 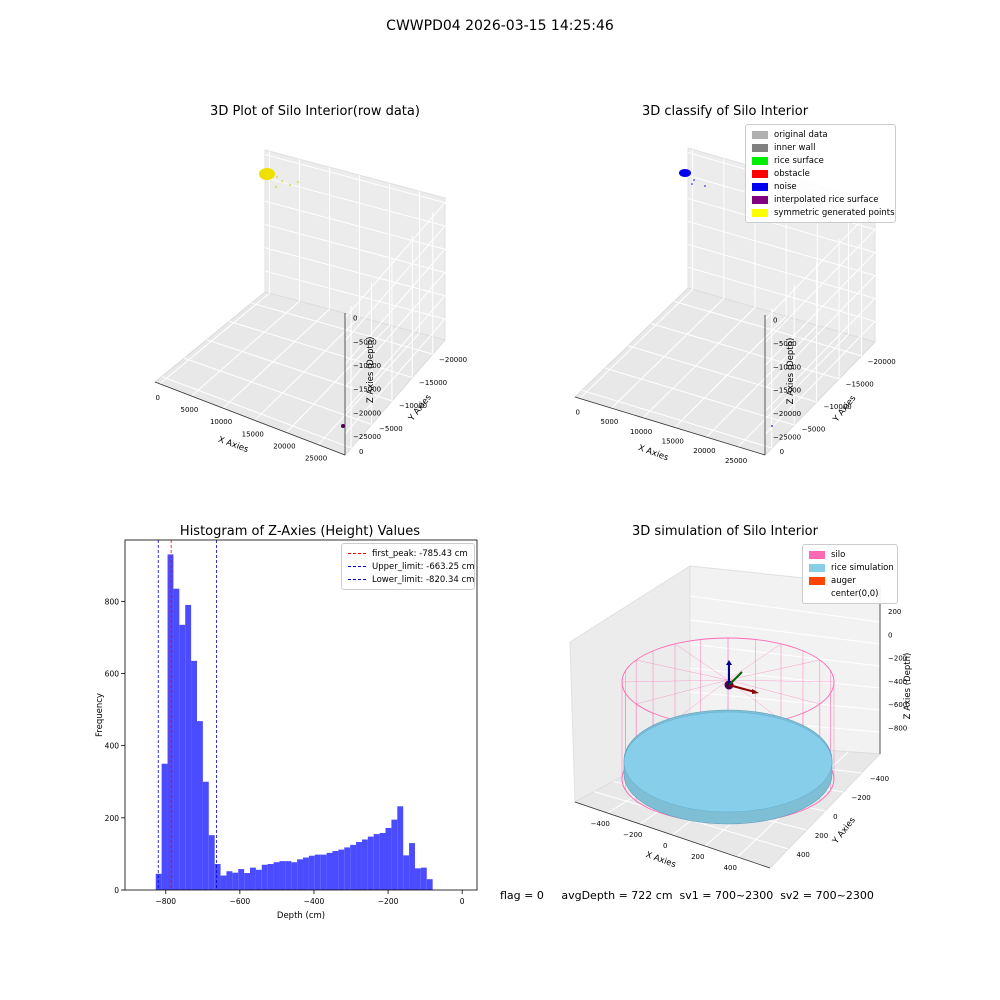 I want to click on raw-scatter-point, so click(x=298, y=182).